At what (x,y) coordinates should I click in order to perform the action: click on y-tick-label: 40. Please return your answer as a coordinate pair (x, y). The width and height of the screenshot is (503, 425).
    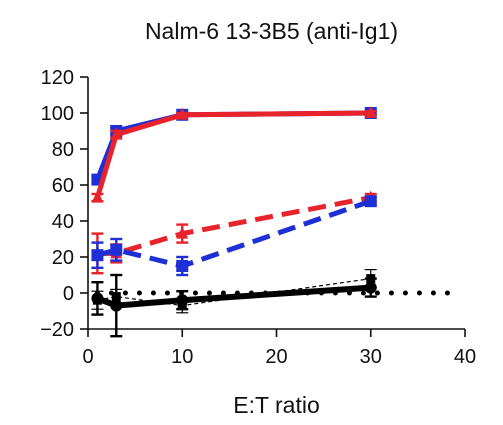
    Looking at the image, I should click on (63, 222).